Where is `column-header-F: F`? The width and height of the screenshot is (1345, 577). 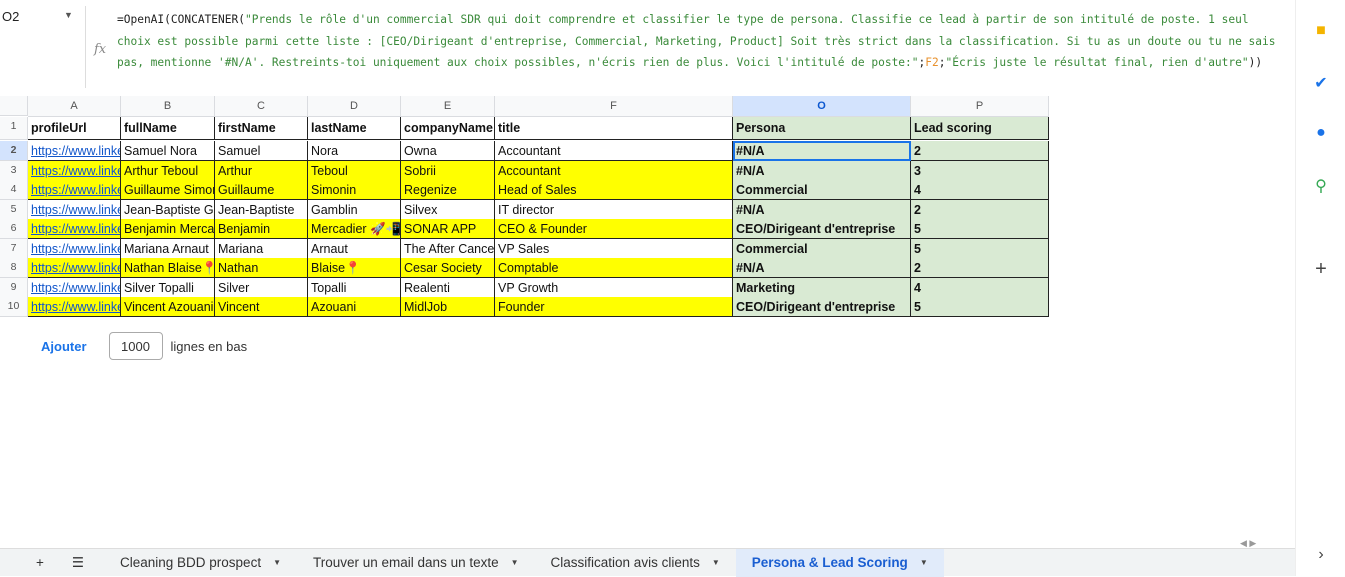 column-header-F: F is located at coordinates (614, 106).